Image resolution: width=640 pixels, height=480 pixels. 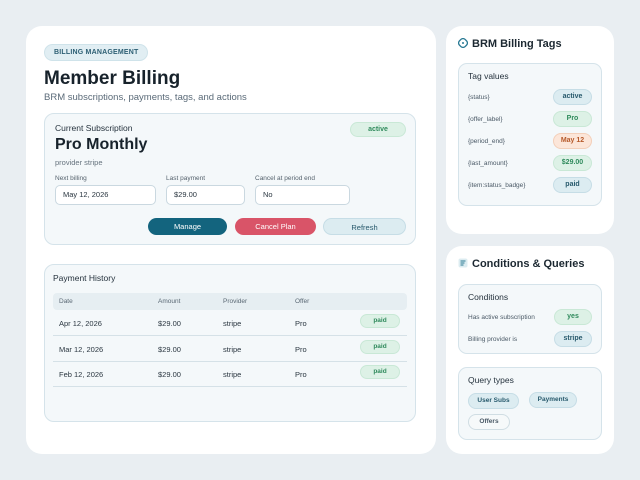 I want to click on tag-key: {item:status_badge}, so click(x=497, y=185).